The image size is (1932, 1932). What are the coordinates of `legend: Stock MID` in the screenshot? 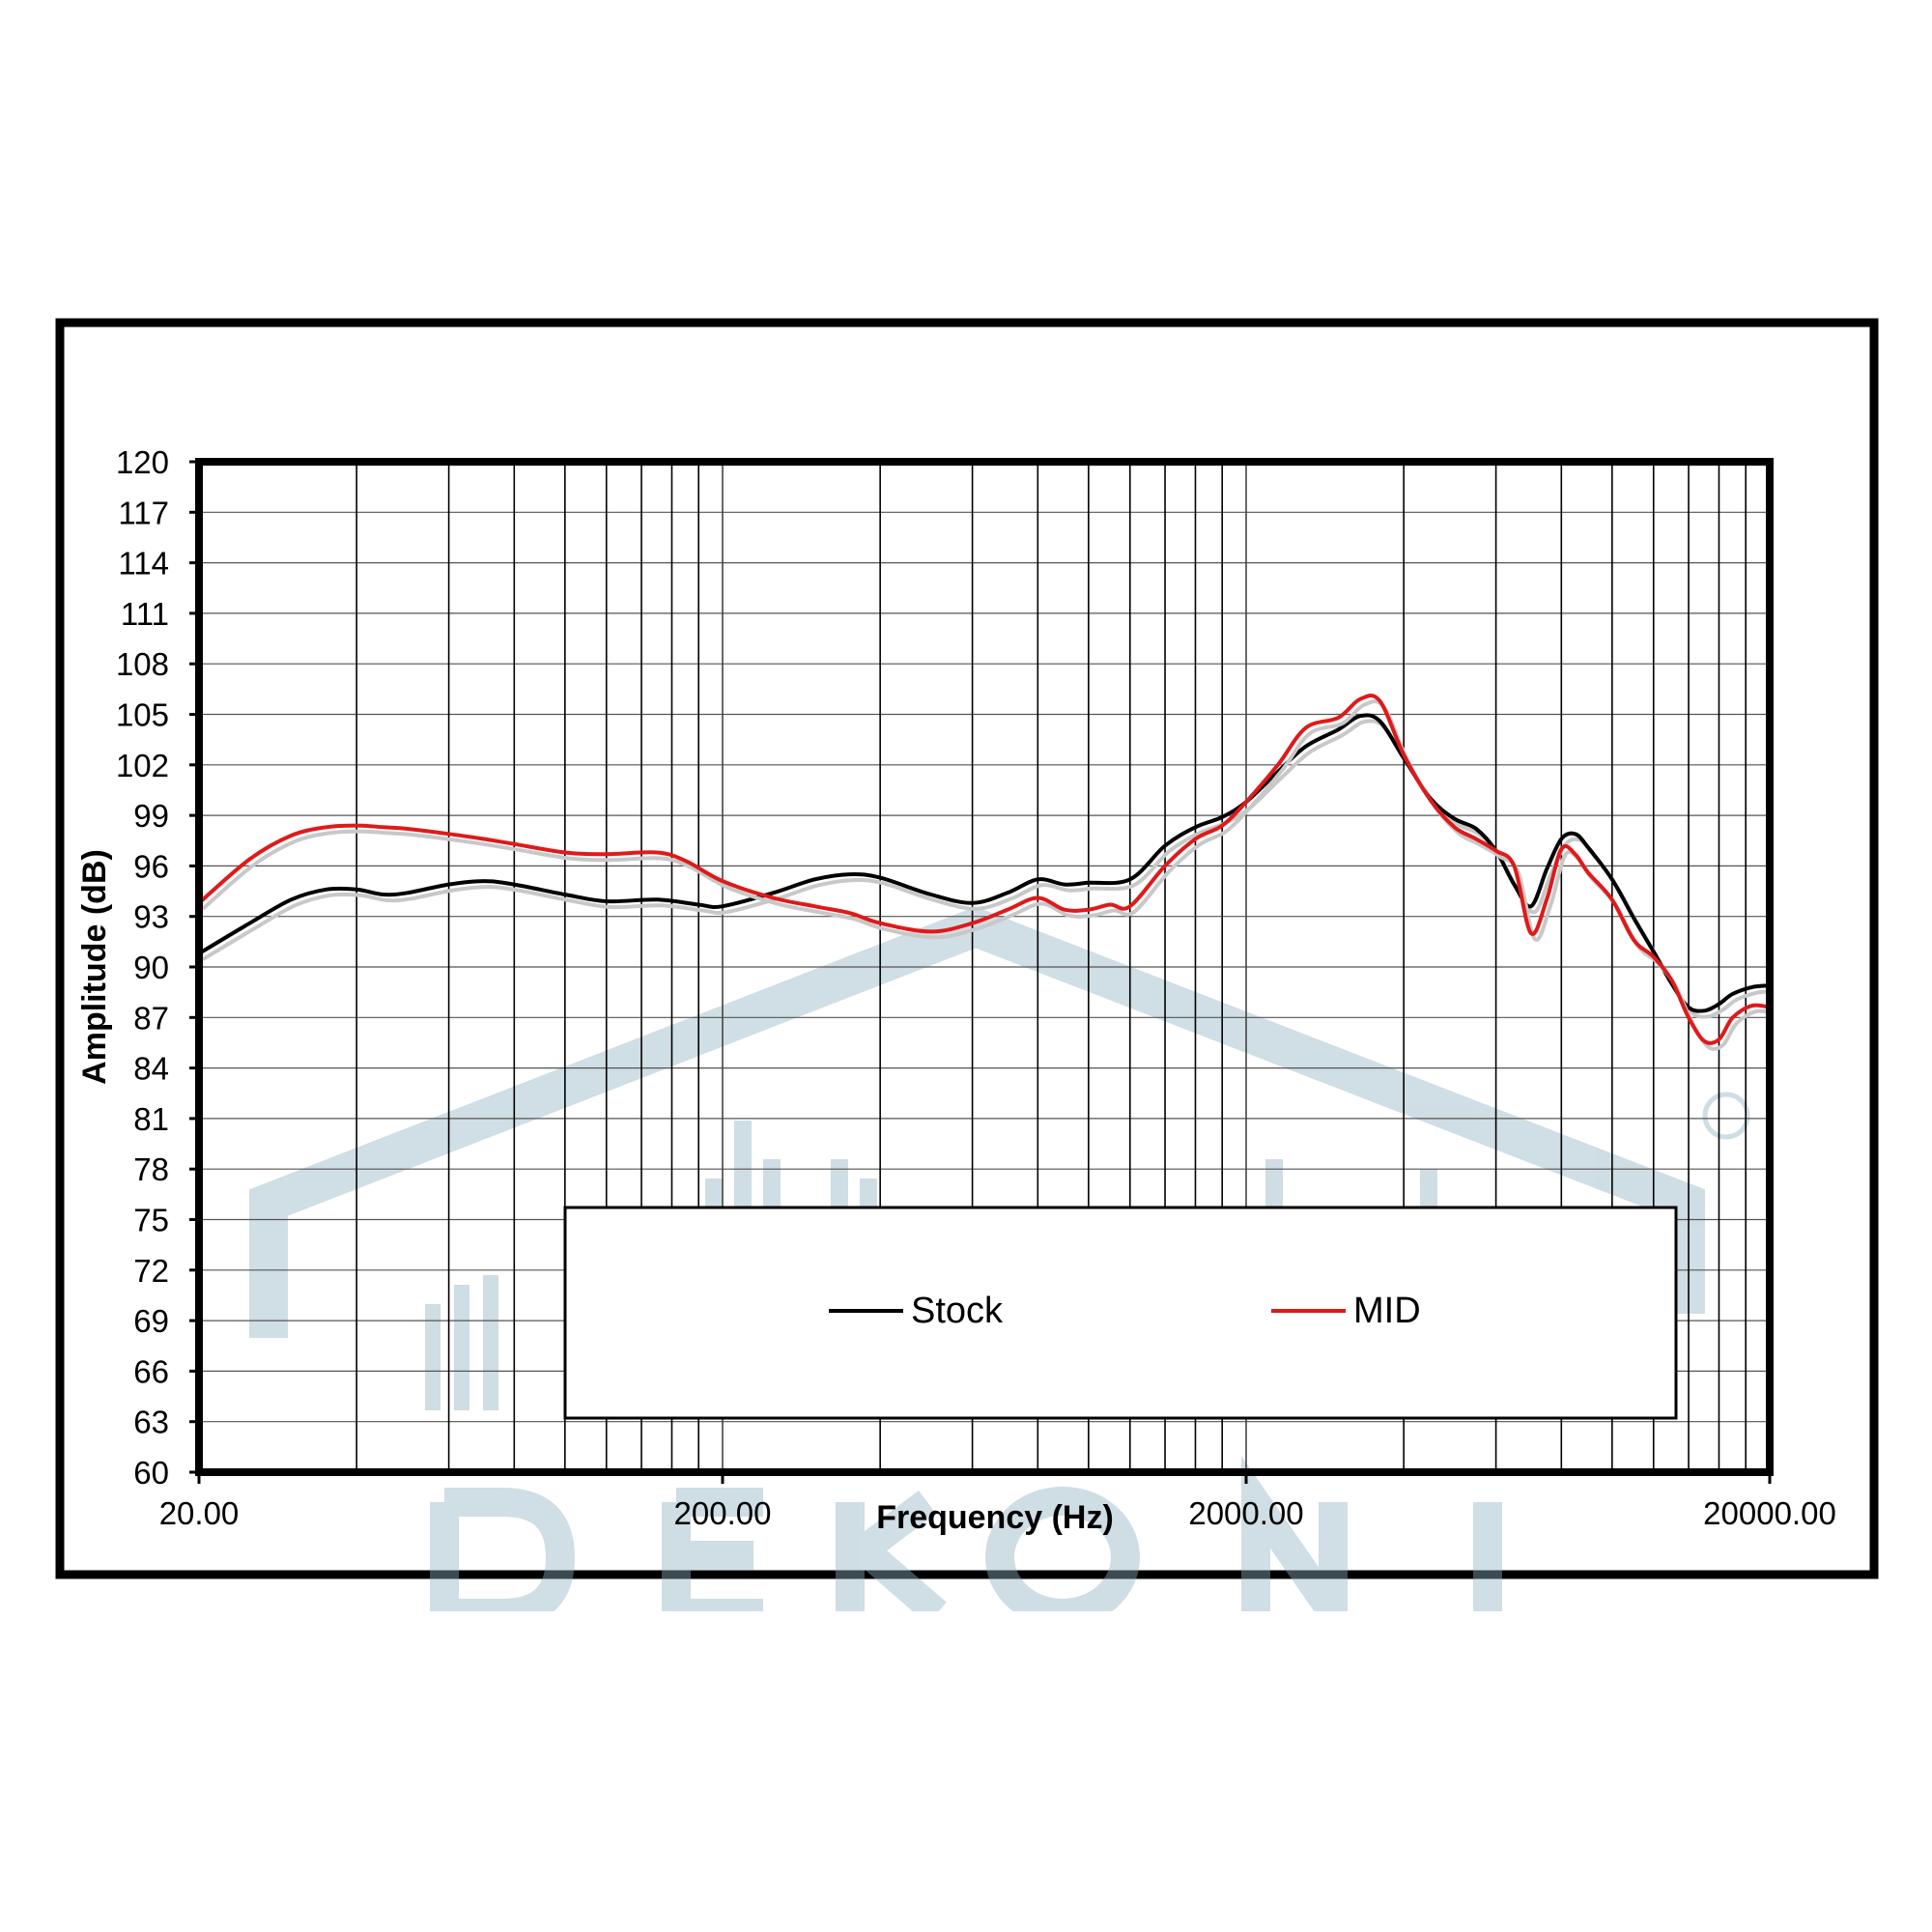 It's located at (1120, 1313).